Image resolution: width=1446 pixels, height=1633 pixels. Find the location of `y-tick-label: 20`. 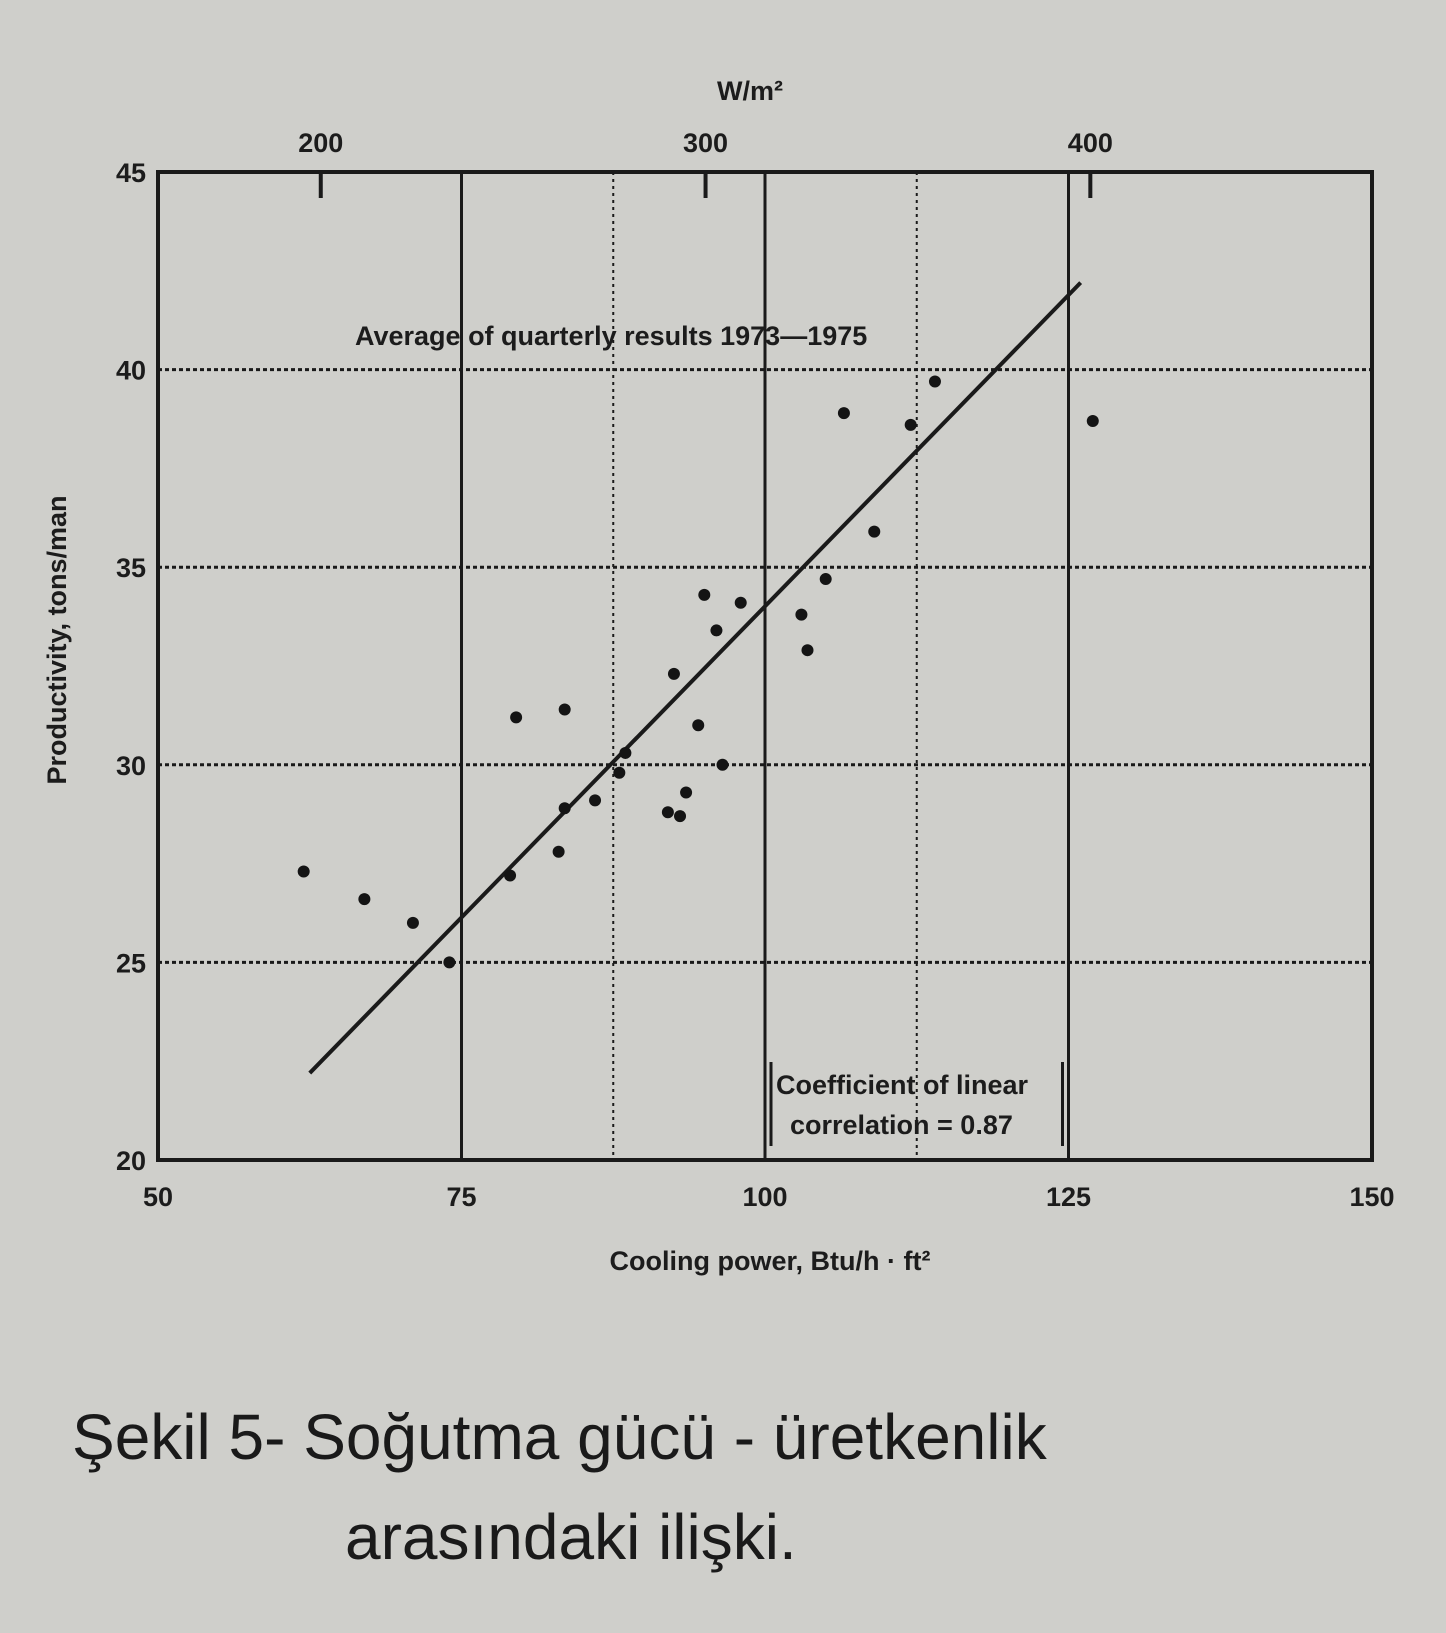

y-tick-label: 20 is located at coordinates (131, 1161).